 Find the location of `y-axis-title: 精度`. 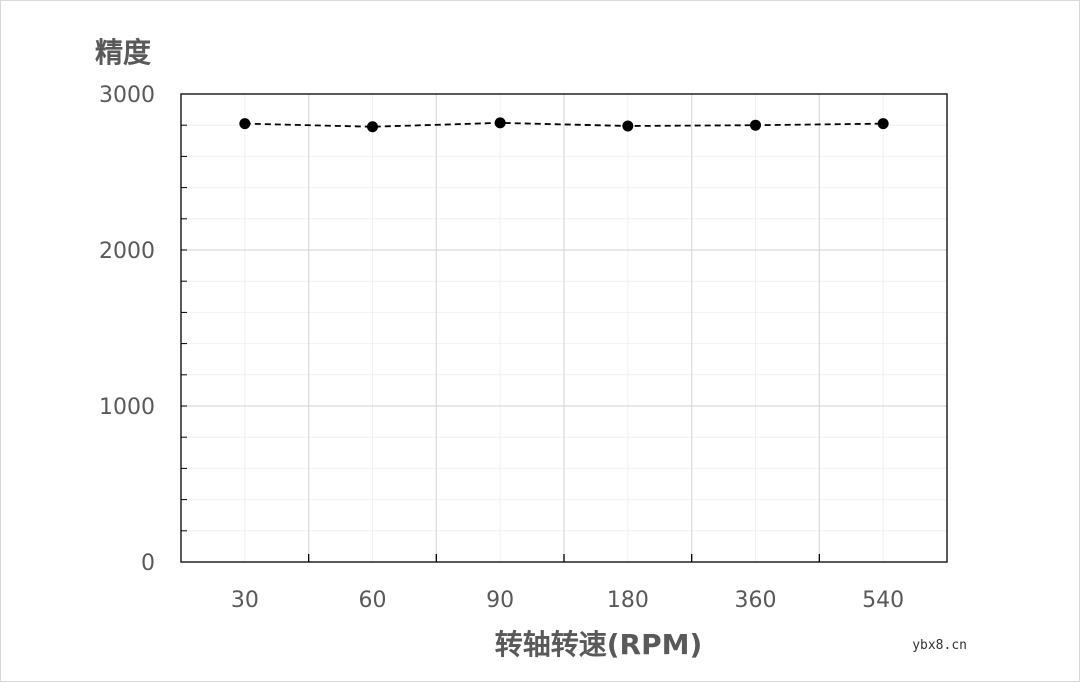

y-axis-title: 精度 is located at coordinates (123, 52).